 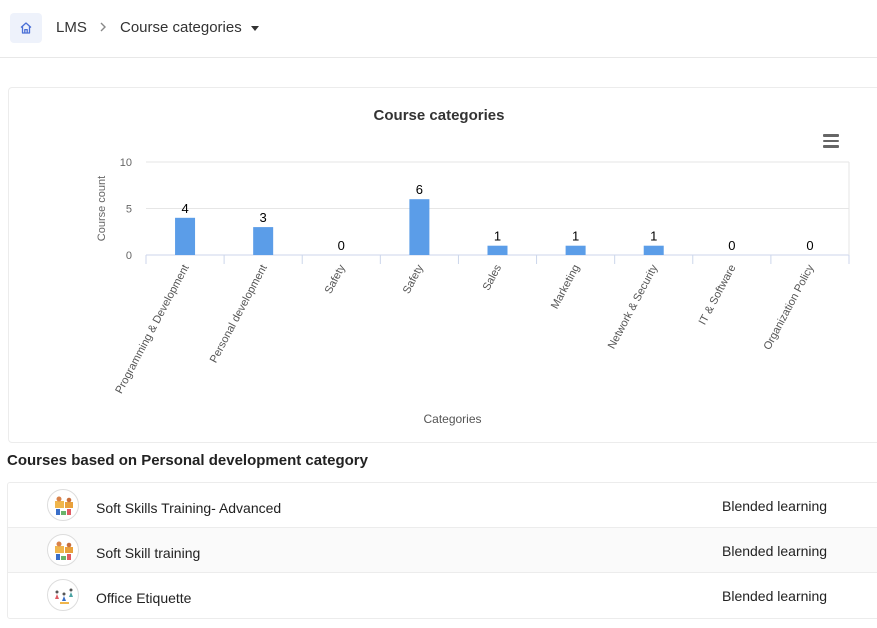 What do you see at coordinates (254, 28) in the screenshot?
I see `caret-down-icon` at bounding box center [254, 28].